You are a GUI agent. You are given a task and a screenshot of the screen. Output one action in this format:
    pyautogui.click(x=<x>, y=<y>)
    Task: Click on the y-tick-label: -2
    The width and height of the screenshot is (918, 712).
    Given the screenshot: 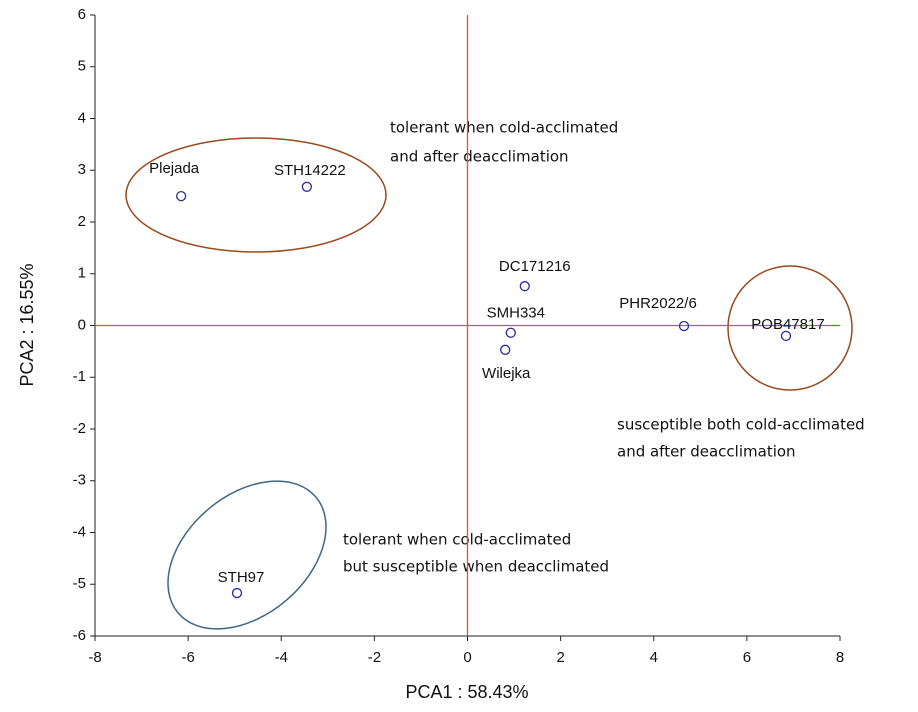 What is the action you would take?
    pyautogui.click(x=79, y=428)
    